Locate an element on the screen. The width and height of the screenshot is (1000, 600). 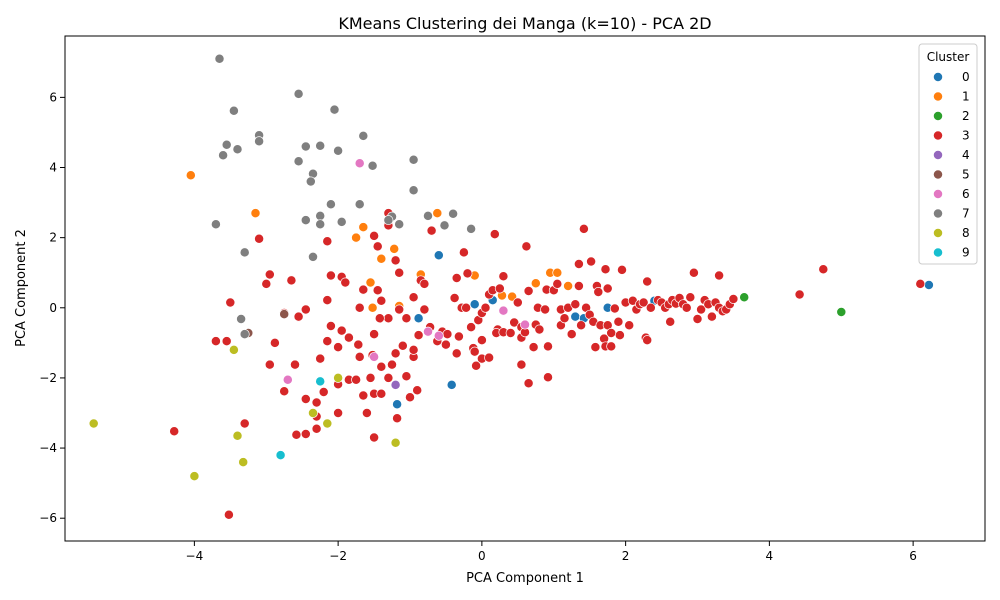
legend-box is located at coordinates (948, 154).